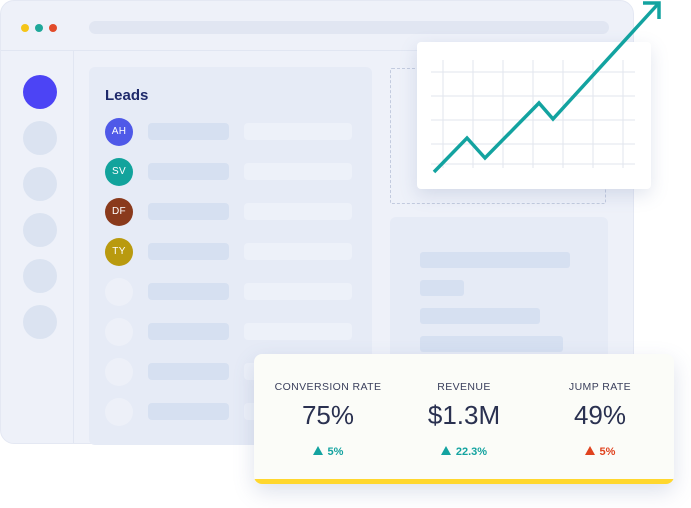  Describe the element at coordinates (119, 132) in the screenshot. I see `avatar: AH` at that location.